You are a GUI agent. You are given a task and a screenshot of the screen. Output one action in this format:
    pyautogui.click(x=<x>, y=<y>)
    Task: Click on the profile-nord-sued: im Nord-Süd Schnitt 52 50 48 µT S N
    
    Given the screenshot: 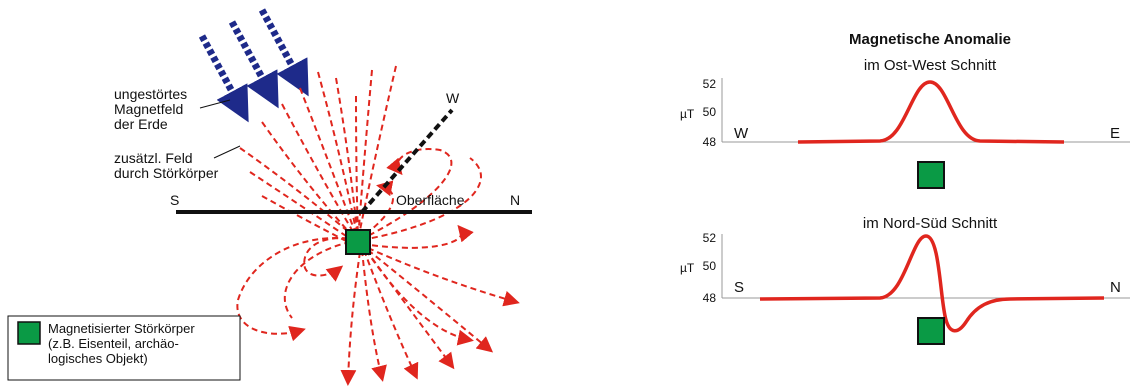 What is the action you would take?
    pyautogui.click(x=905, y=279)
    